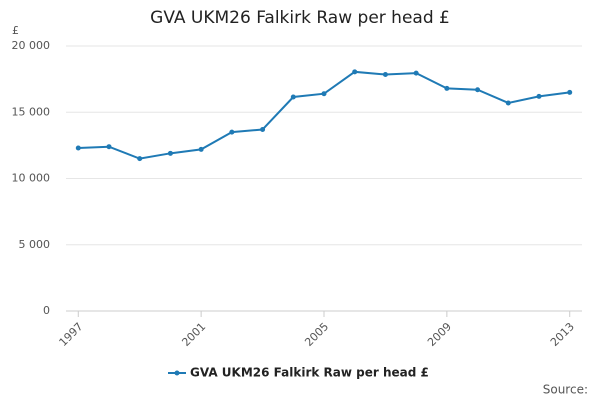  I want to click on y-axis-label: £, so click(15, 30).